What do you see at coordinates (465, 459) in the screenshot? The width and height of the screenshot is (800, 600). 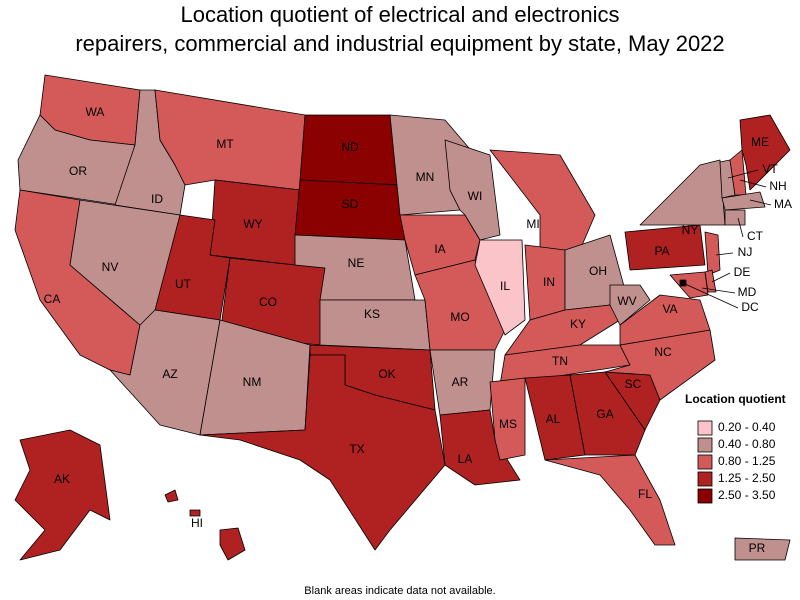 I see `state-label: LA` at bounding box center [465, 459].